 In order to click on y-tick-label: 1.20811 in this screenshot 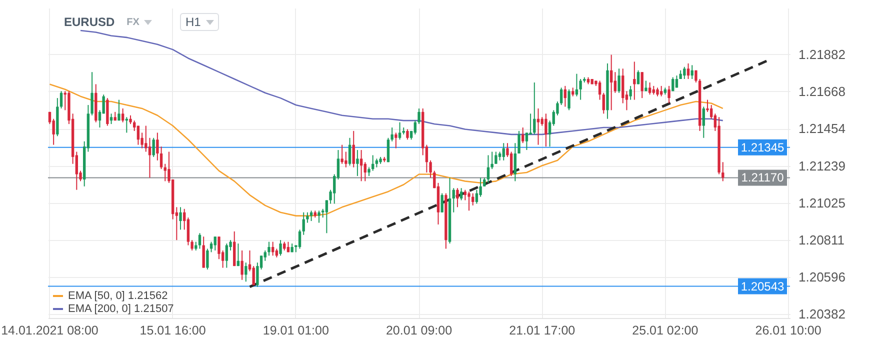, I will do `click(821, 240)`.